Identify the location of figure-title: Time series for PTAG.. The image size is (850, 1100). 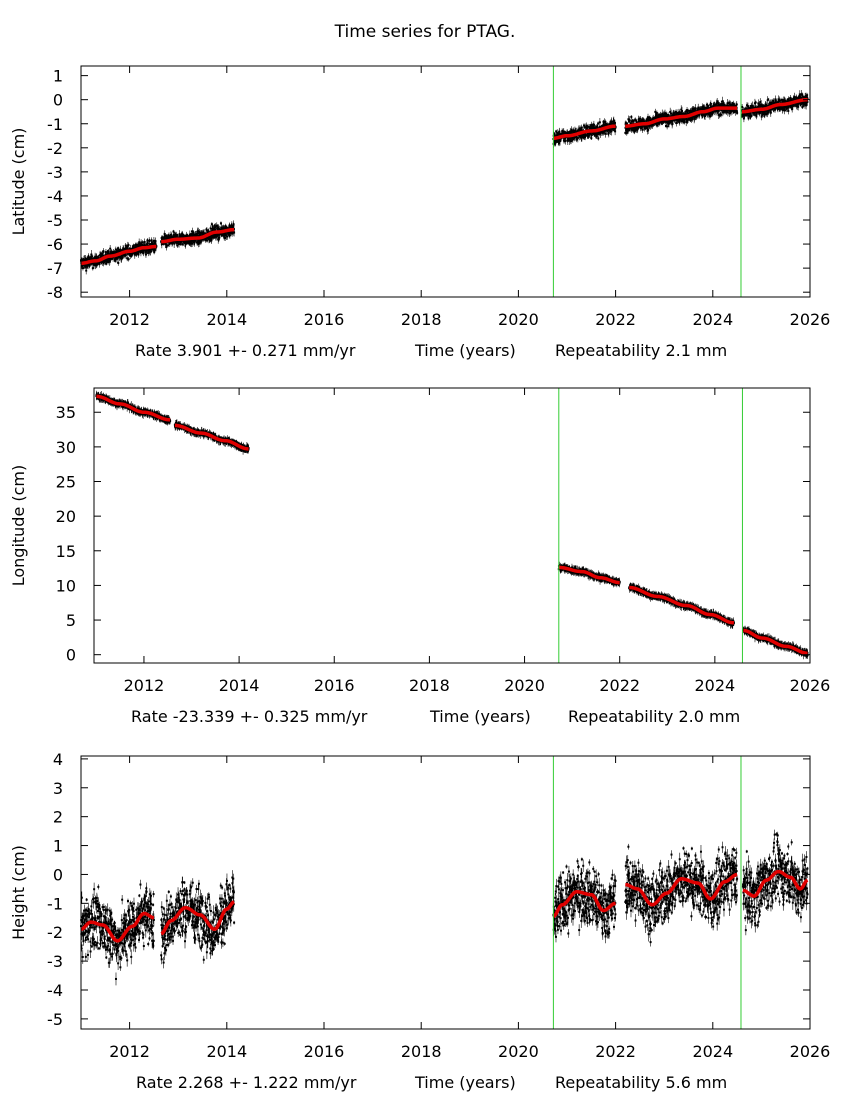
(425, 32).